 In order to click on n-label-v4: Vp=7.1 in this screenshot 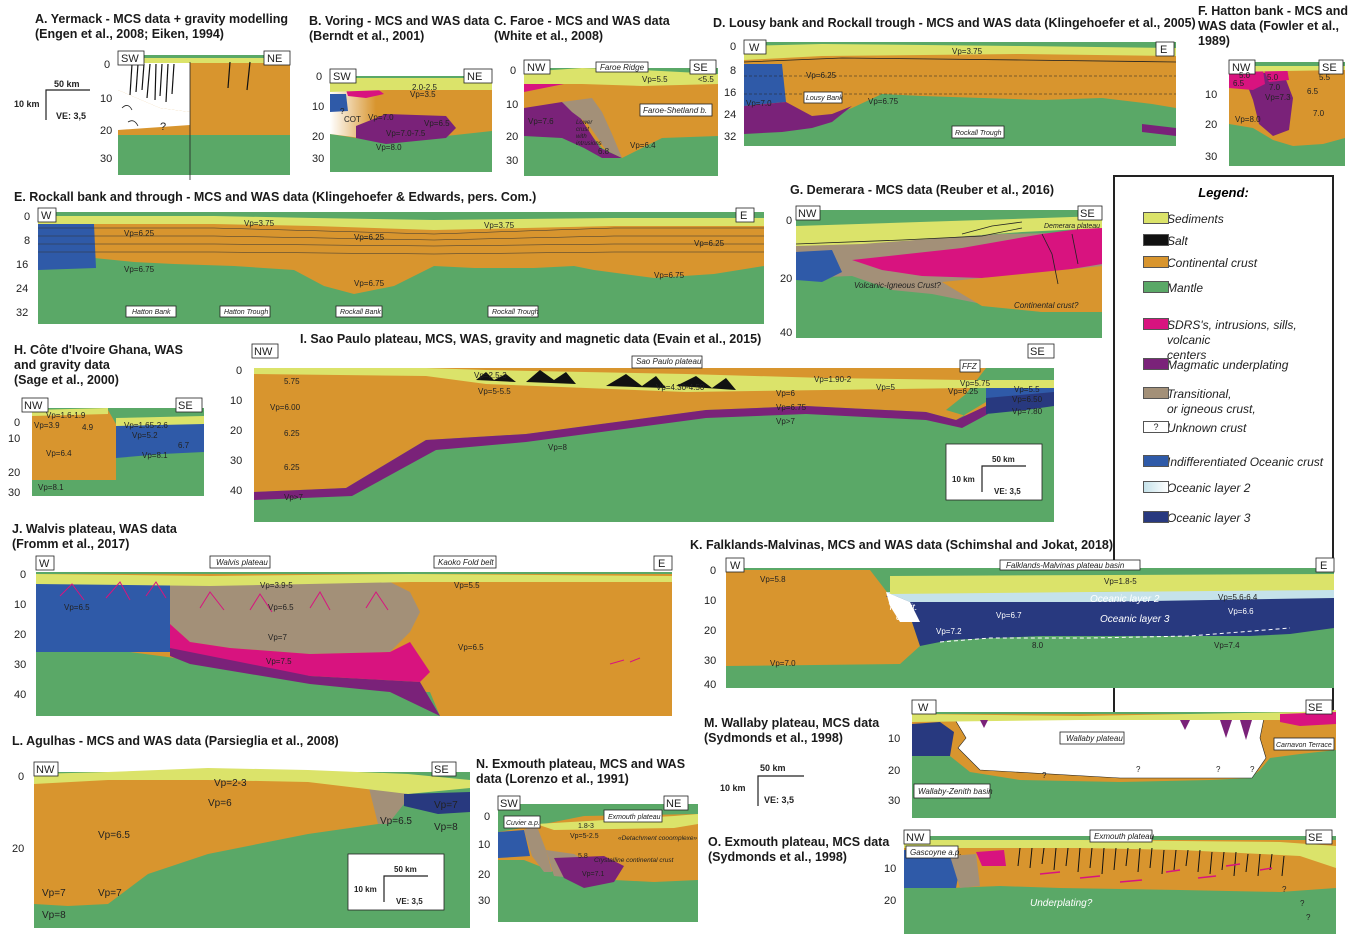, I will do `click(593, 874)`.